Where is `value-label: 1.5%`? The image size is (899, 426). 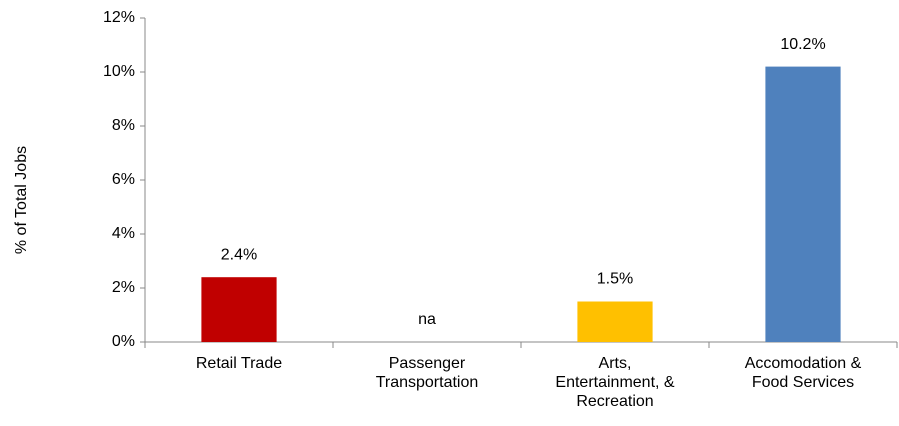 value-label: 1.5% is located at coordinates (615, 279).